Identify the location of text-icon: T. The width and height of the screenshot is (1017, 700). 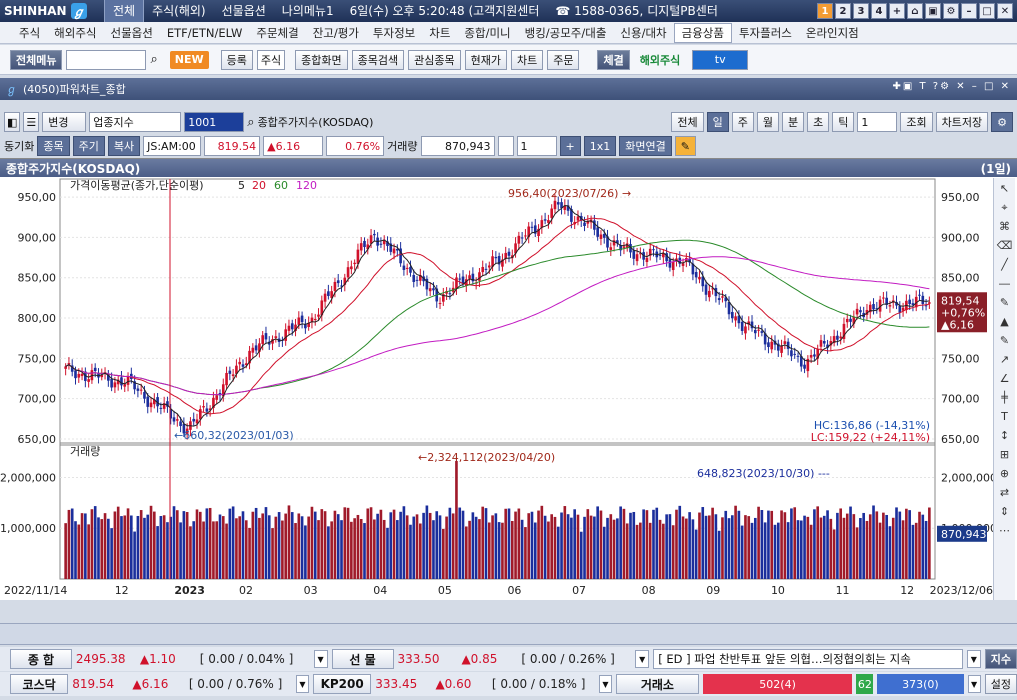
(1004, 416).